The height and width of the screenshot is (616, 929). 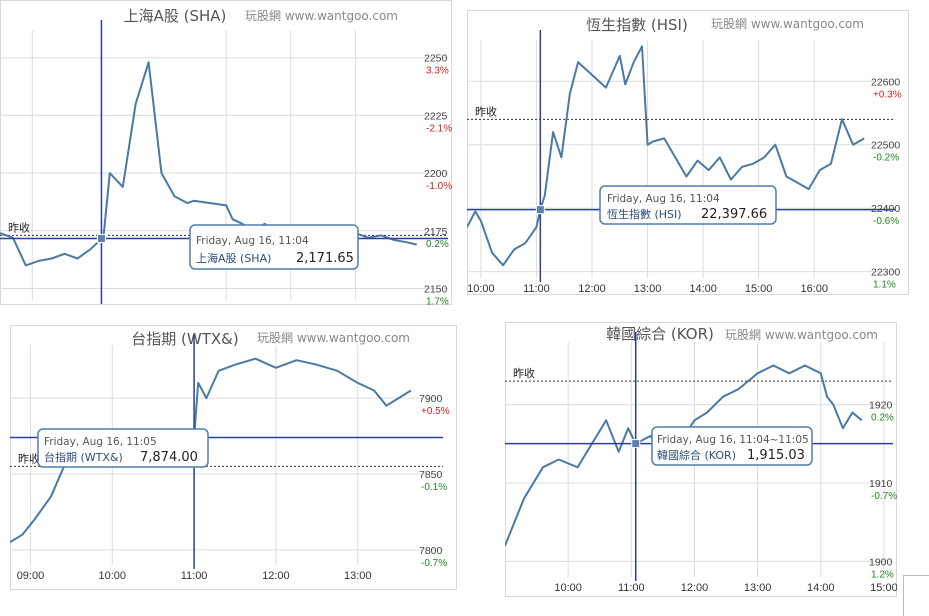 What do you see at coordinates (916, 595) in the screenshot?
I see `corner-frame` at bounding box center [916, 595].